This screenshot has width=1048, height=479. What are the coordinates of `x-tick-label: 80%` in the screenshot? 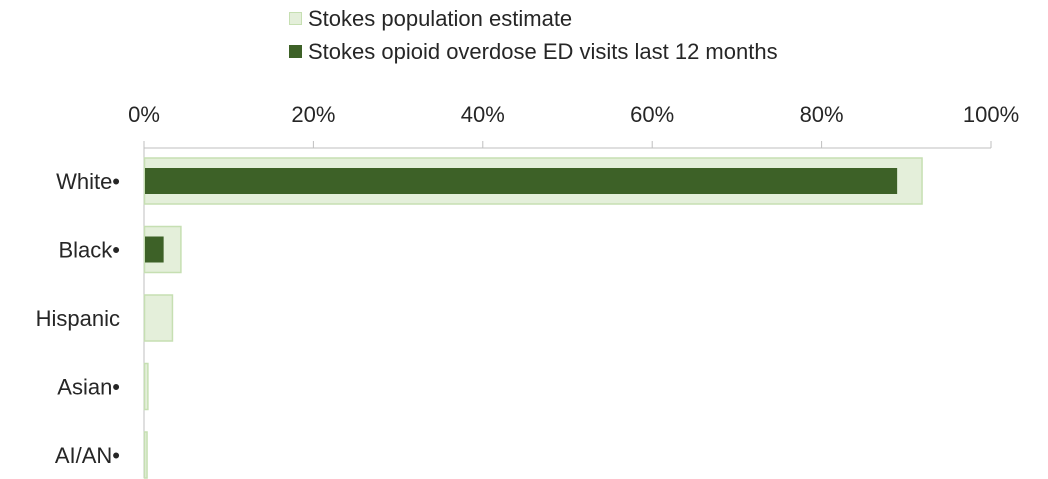 It's located at (822, 114).